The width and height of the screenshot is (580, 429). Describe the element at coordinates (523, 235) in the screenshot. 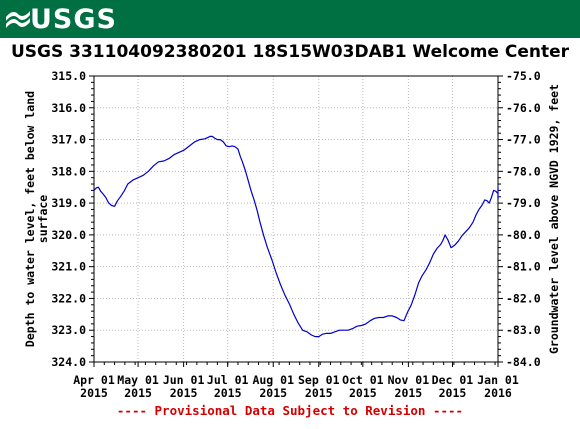

I see `y-tick-label-right: -80.0` at that location.